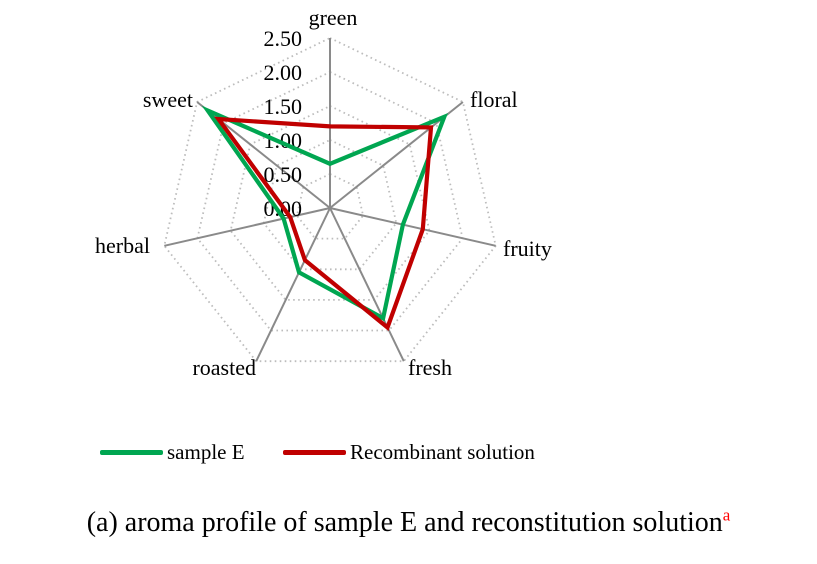 This screenshot has height=564, width=817. What do you see at coordinates (247, 227) in the screenshot?
I see `axis-spoke-herbal` at bounding box center [247, 227].